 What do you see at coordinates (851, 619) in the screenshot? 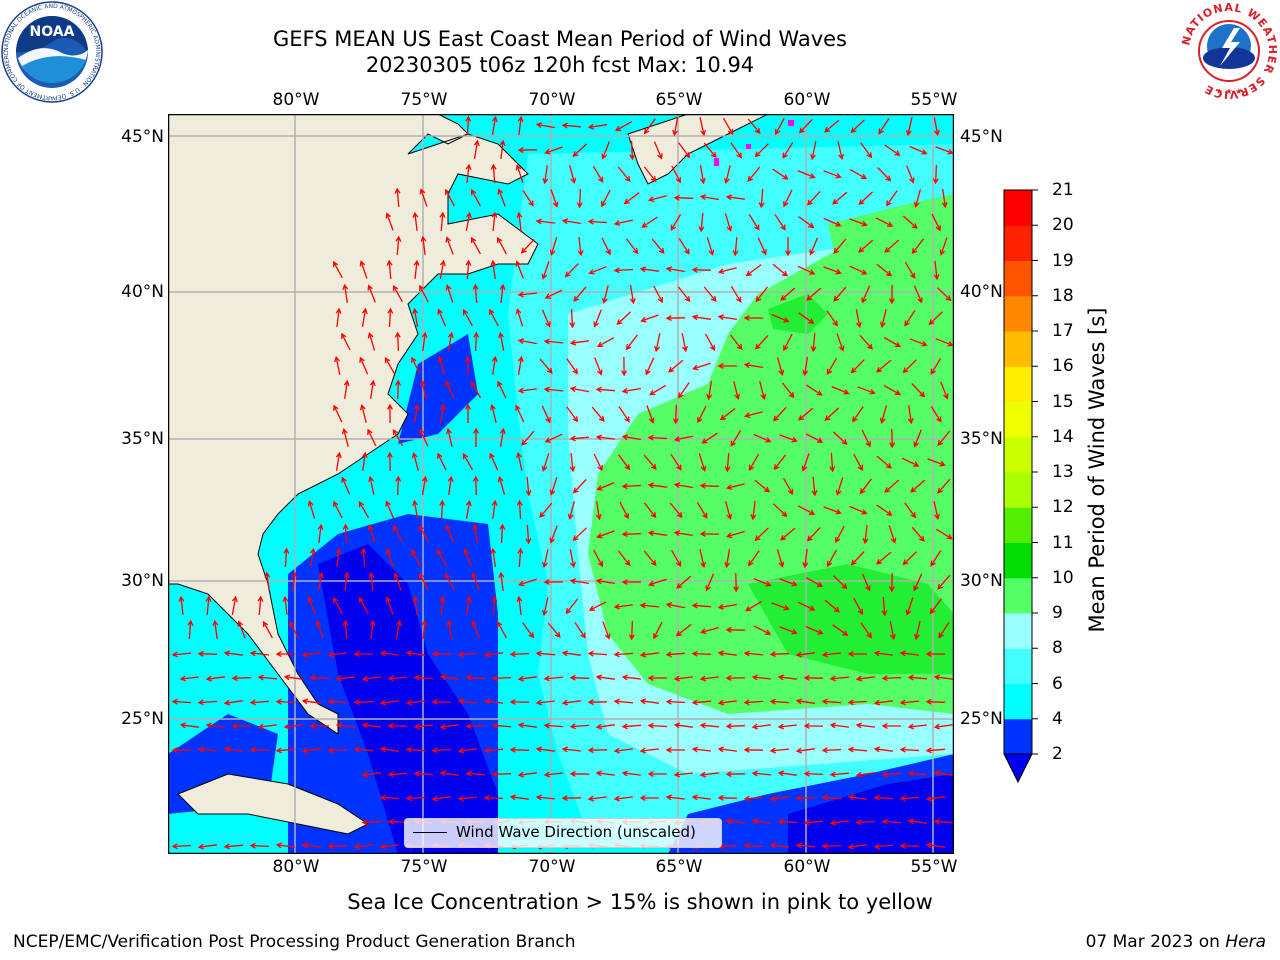
I see `period-10-11-region` at bounding box center [851, 619].